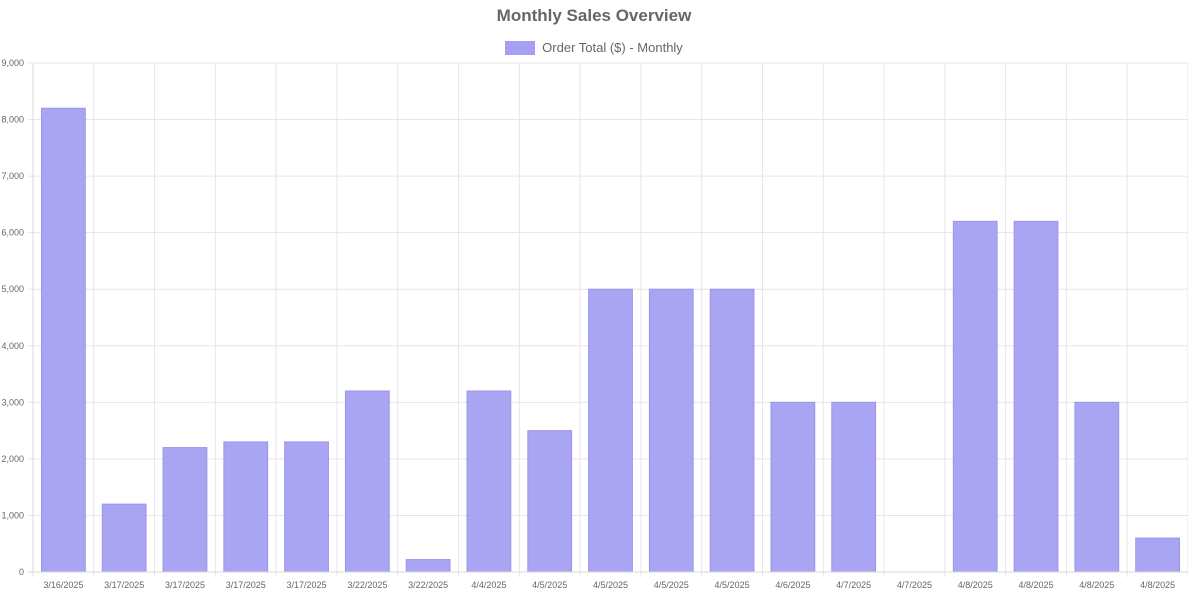 This screenshot has width=1188, height=594. Describe the element at coordinates (488, 585) in the screenshot. I see `x-tick-label: 4/4/2025` at that location.